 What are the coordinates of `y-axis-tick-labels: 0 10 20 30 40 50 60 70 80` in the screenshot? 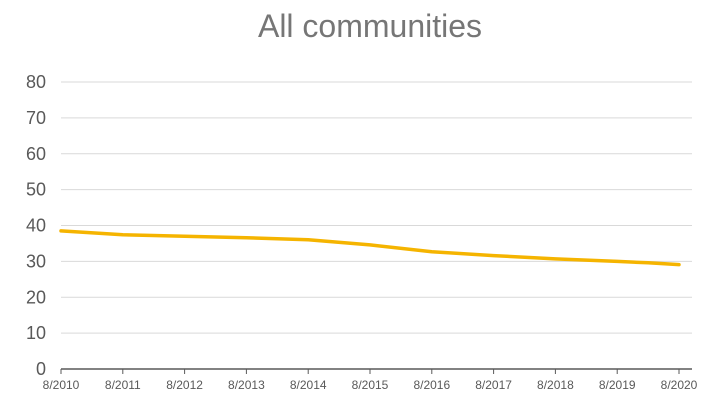 It's located at (36, 225).